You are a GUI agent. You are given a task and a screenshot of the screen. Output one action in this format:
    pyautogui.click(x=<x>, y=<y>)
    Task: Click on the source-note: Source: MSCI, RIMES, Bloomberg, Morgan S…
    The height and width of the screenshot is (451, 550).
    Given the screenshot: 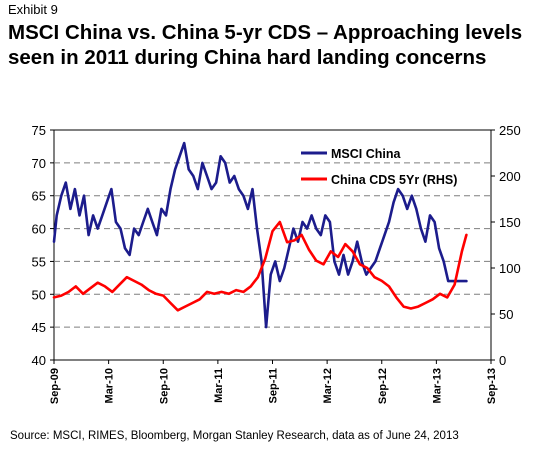 What is the action you would take?
    pyautogui.click(x=234, y=436)
    